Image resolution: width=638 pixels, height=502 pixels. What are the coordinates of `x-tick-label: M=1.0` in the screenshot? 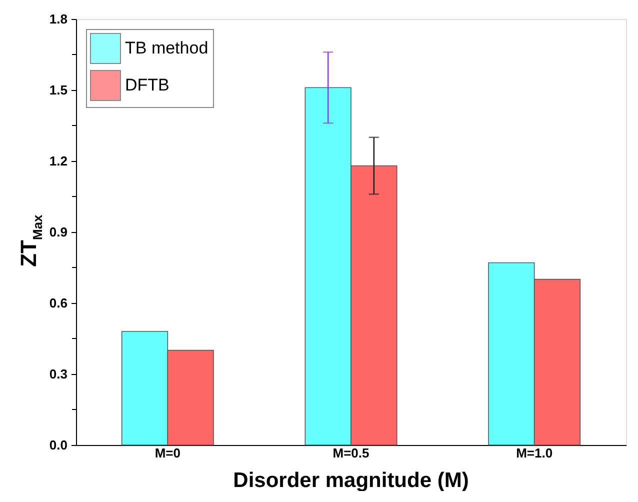 It's located at (534, 453).